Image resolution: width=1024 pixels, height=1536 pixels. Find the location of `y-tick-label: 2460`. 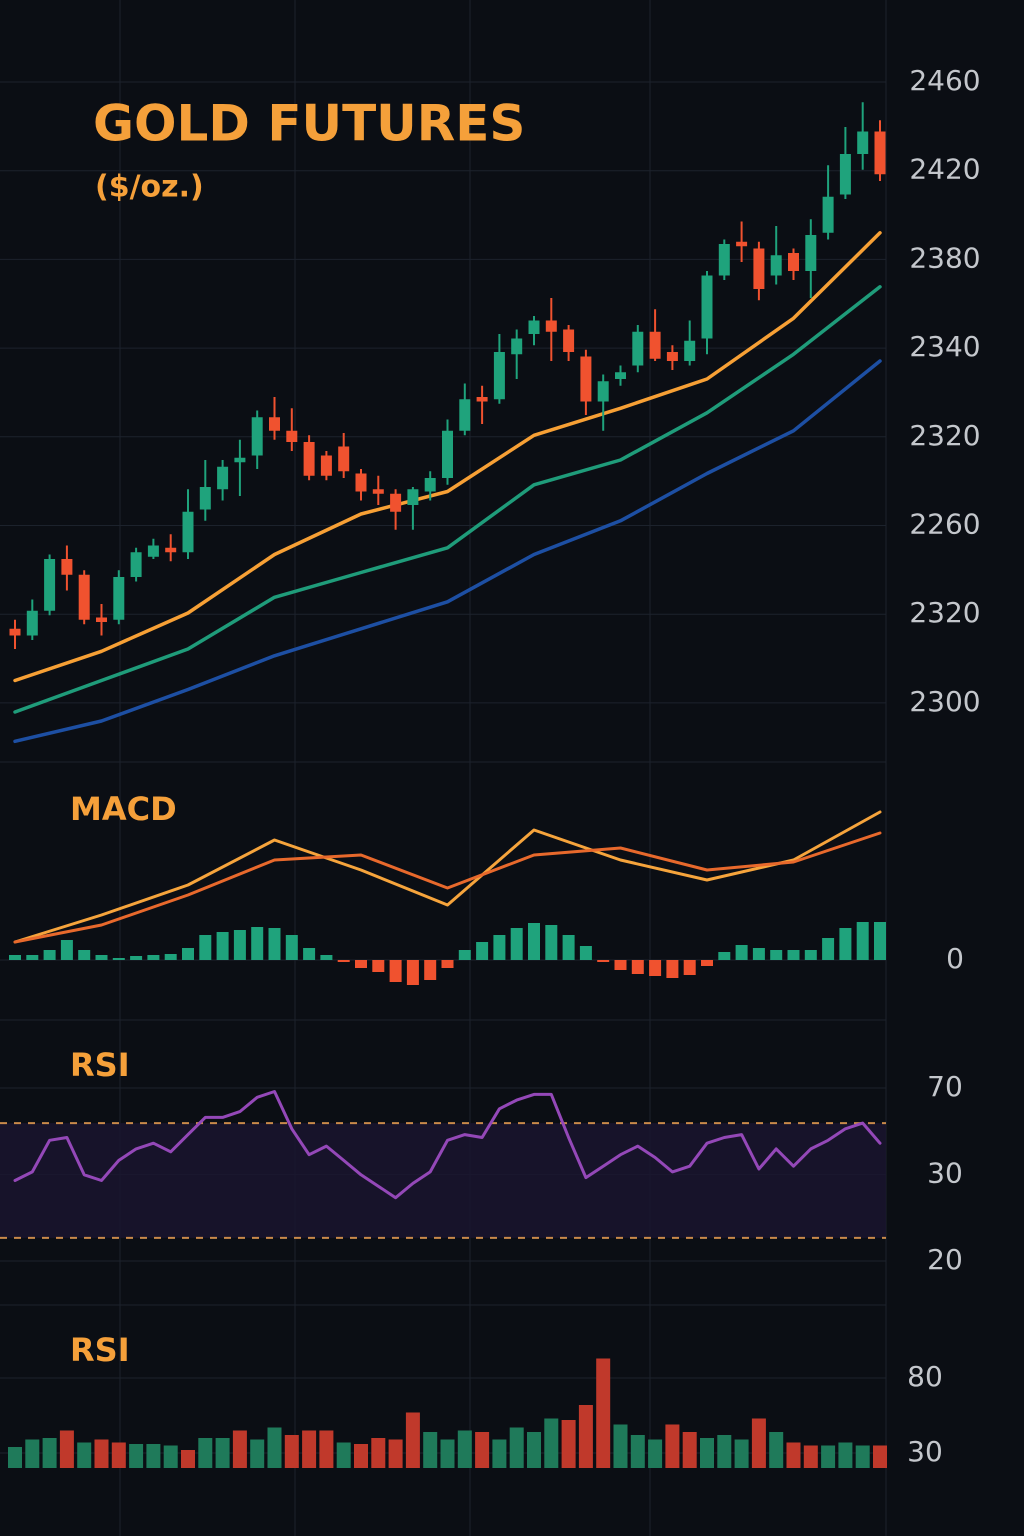

y-tick-label: 2460 is located at coordinates (944, 80).